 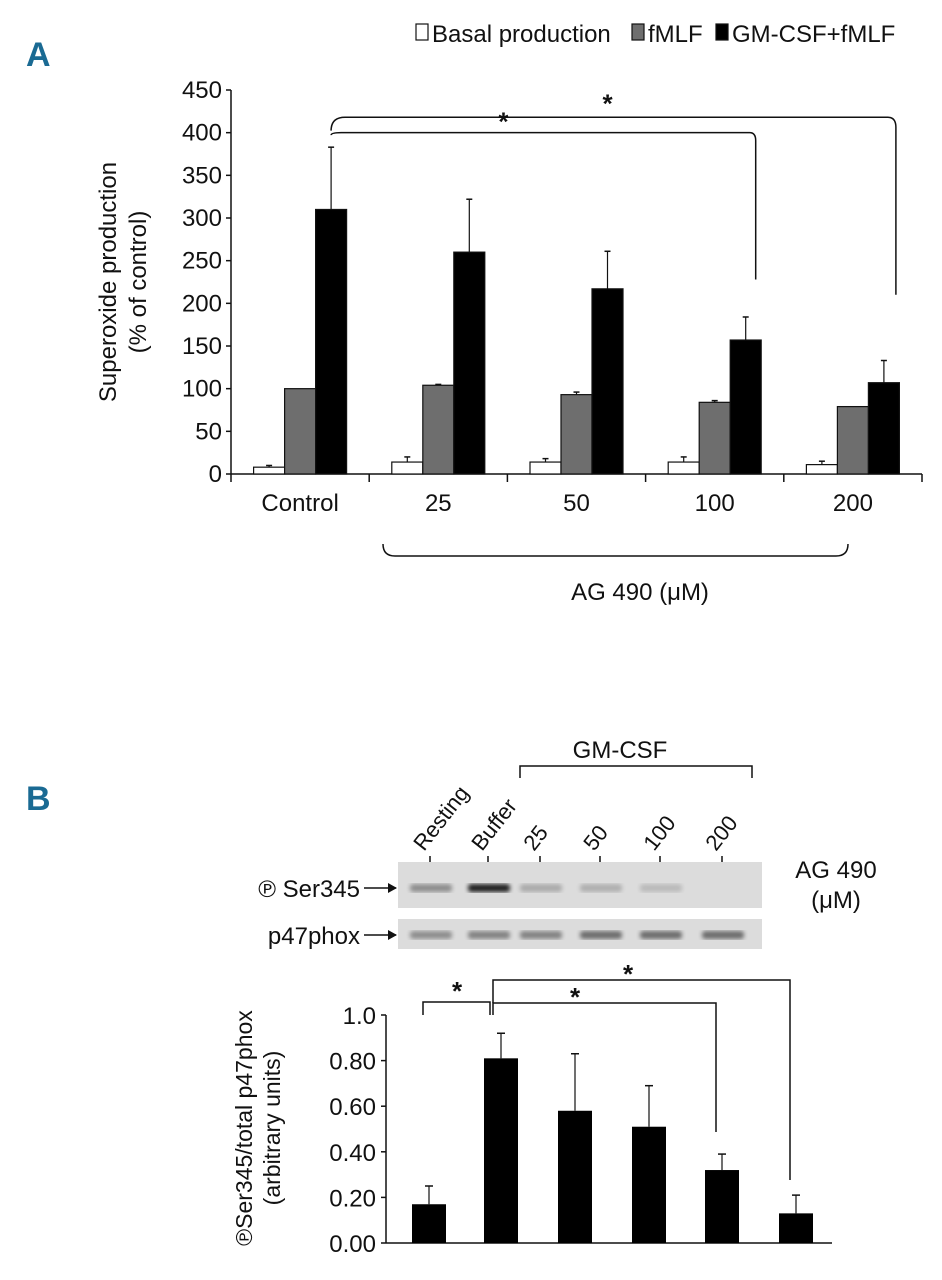 What do you see at coordinates (836, 900) in the screenshot?
I see `concentration-label: (μM)` at bounding box center [836, 900].